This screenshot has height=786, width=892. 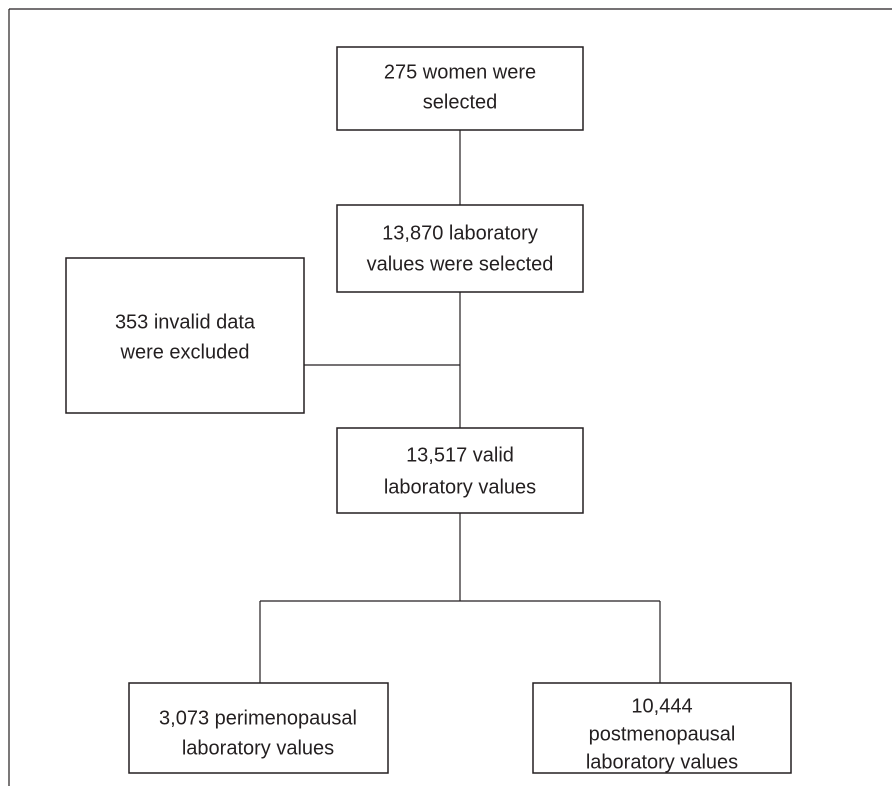 I want to click on node: 13,870 laboratory values were selected, so click(x=460, y=248).